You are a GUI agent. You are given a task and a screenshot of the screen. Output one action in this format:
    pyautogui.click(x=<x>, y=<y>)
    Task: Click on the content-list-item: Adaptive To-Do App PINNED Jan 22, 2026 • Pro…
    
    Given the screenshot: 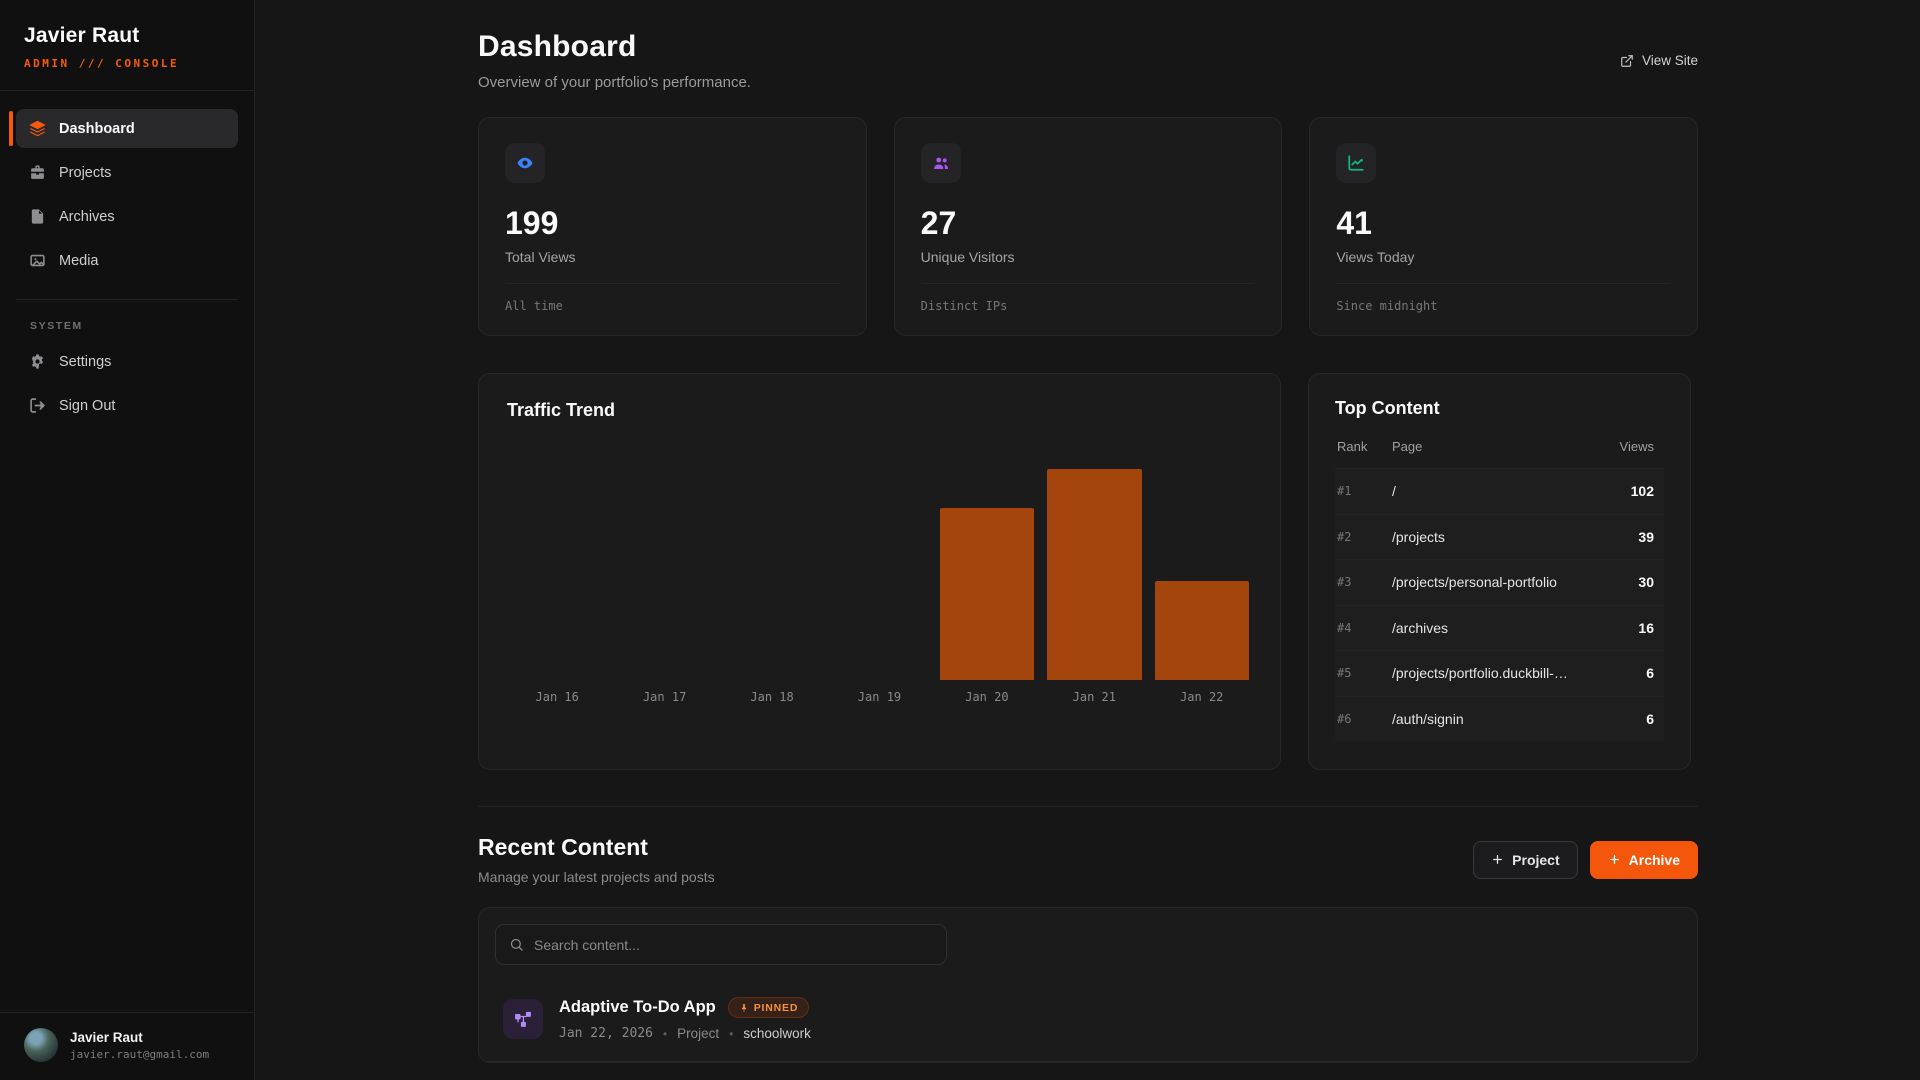 What is the action you would take?
    pyautogui.click(x=1088, y=1021)
    